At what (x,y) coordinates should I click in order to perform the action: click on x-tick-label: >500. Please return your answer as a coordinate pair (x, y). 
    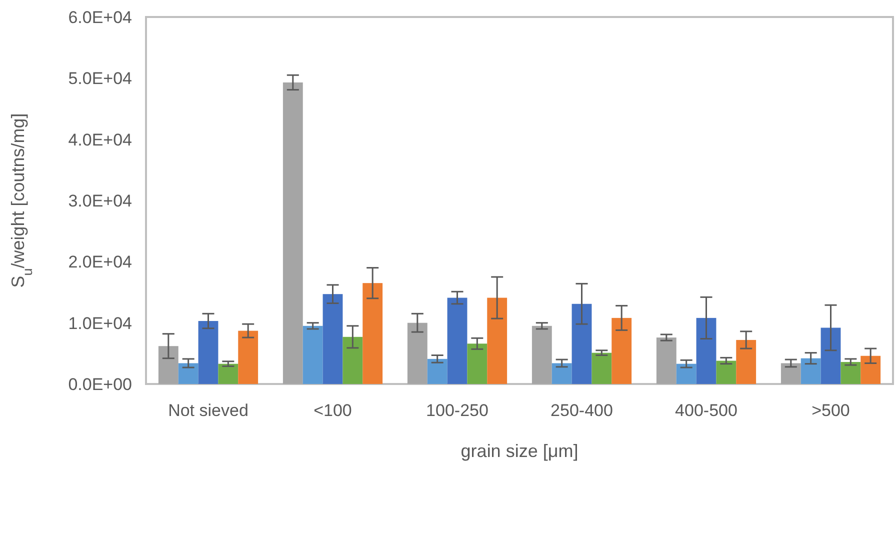
    Looking at the image, I should click on (831, 410).